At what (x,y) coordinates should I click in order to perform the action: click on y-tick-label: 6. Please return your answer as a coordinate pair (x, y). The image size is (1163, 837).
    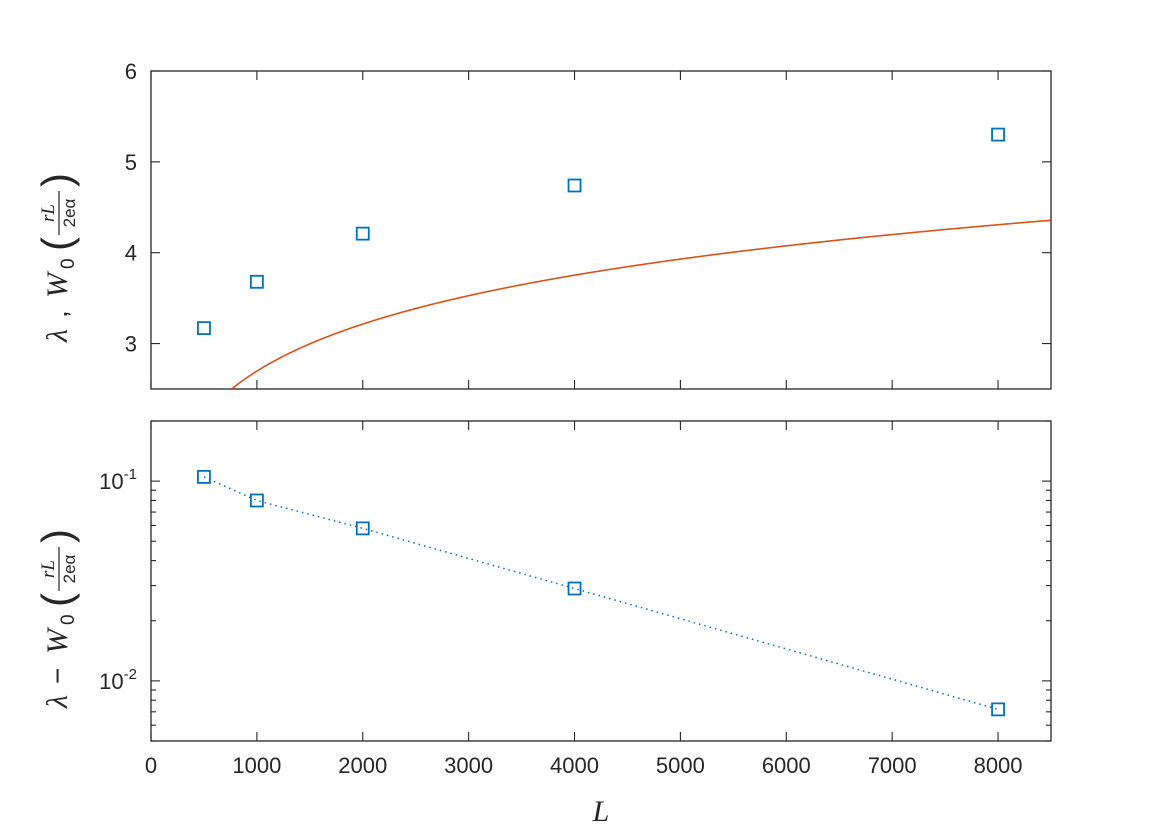
    Looking at the image, I should click on (131, 71).